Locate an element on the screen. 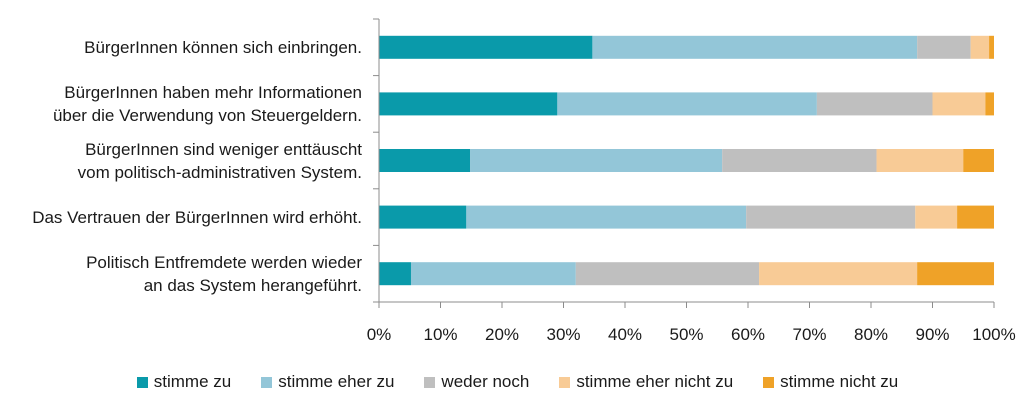 The image size is (1035, 414). legend-item: stimme eher nicht zu is located at coordinates (646, 382).